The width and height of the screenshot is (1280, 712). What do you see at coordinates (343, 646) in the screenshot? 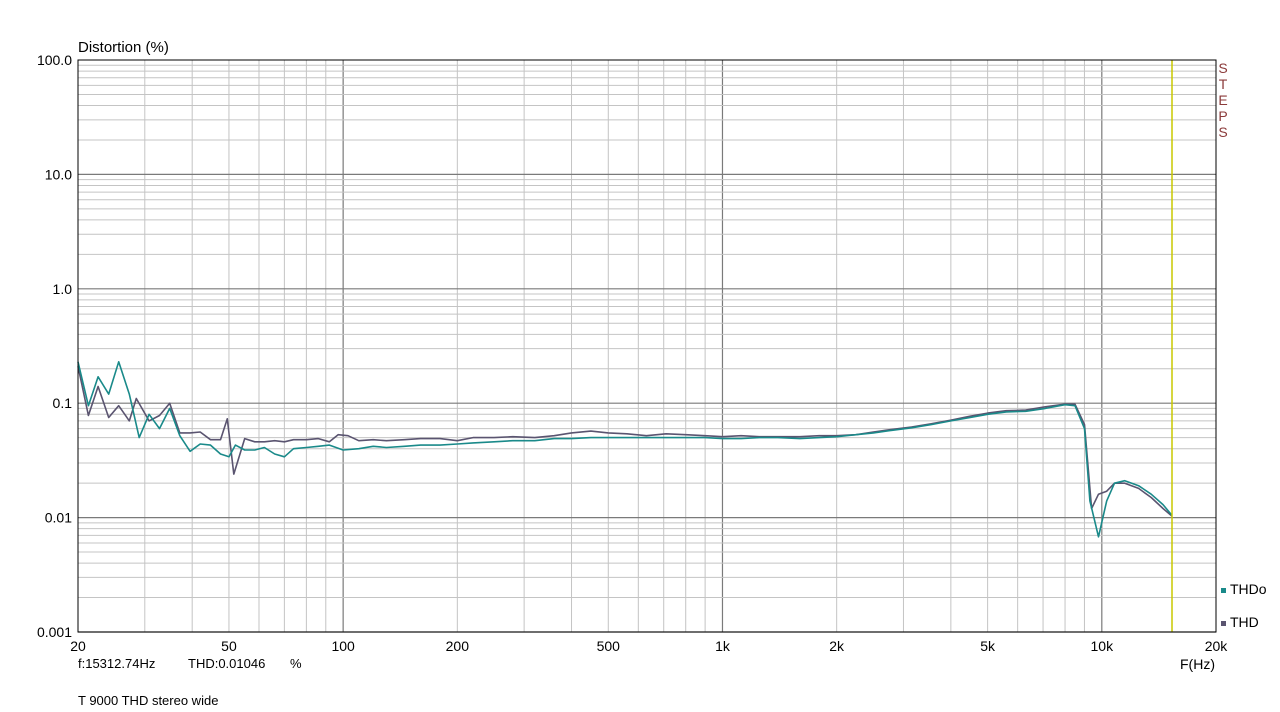
I see `x-tick-label: 100` at bounding box center [343, 646].